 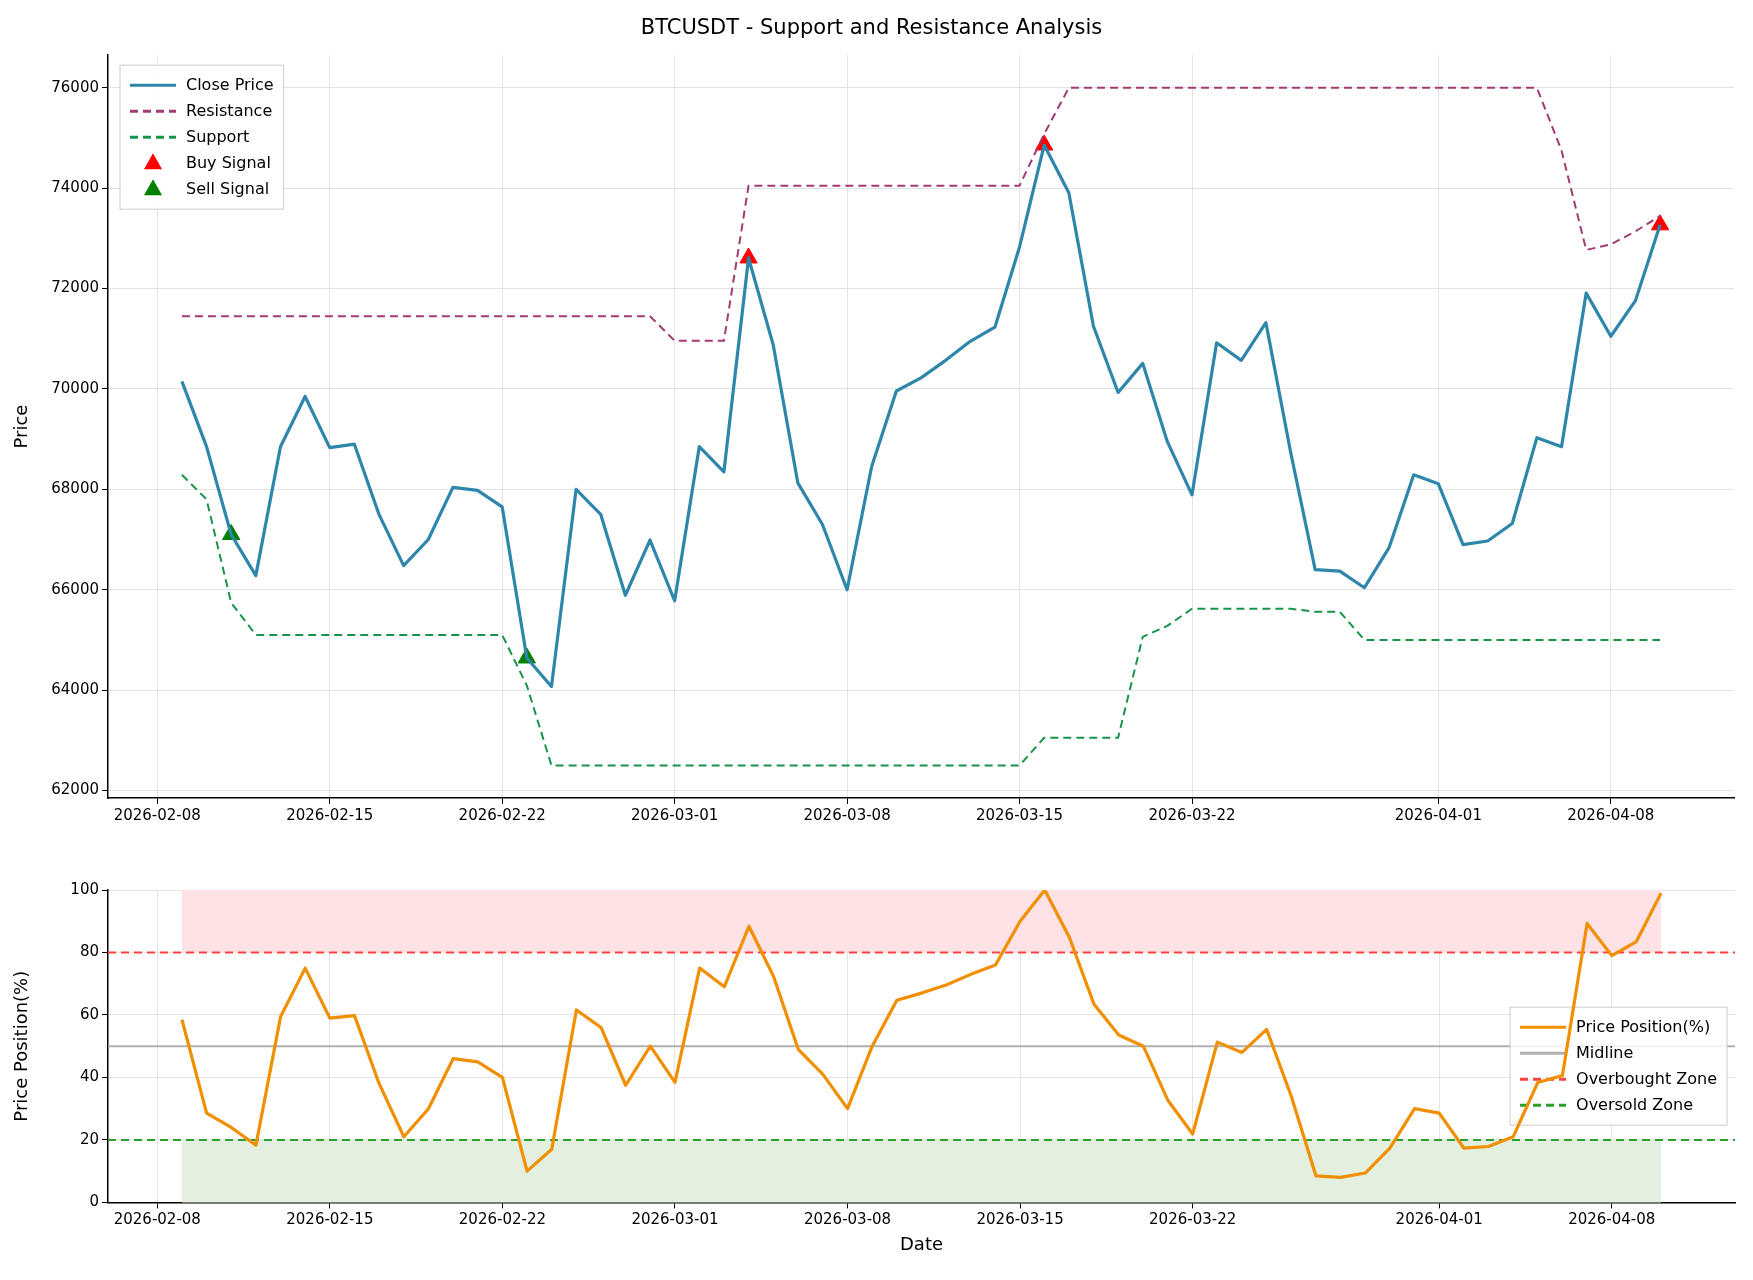 I want to click on x-axis-title: Date, so click(x=921, y=1243).